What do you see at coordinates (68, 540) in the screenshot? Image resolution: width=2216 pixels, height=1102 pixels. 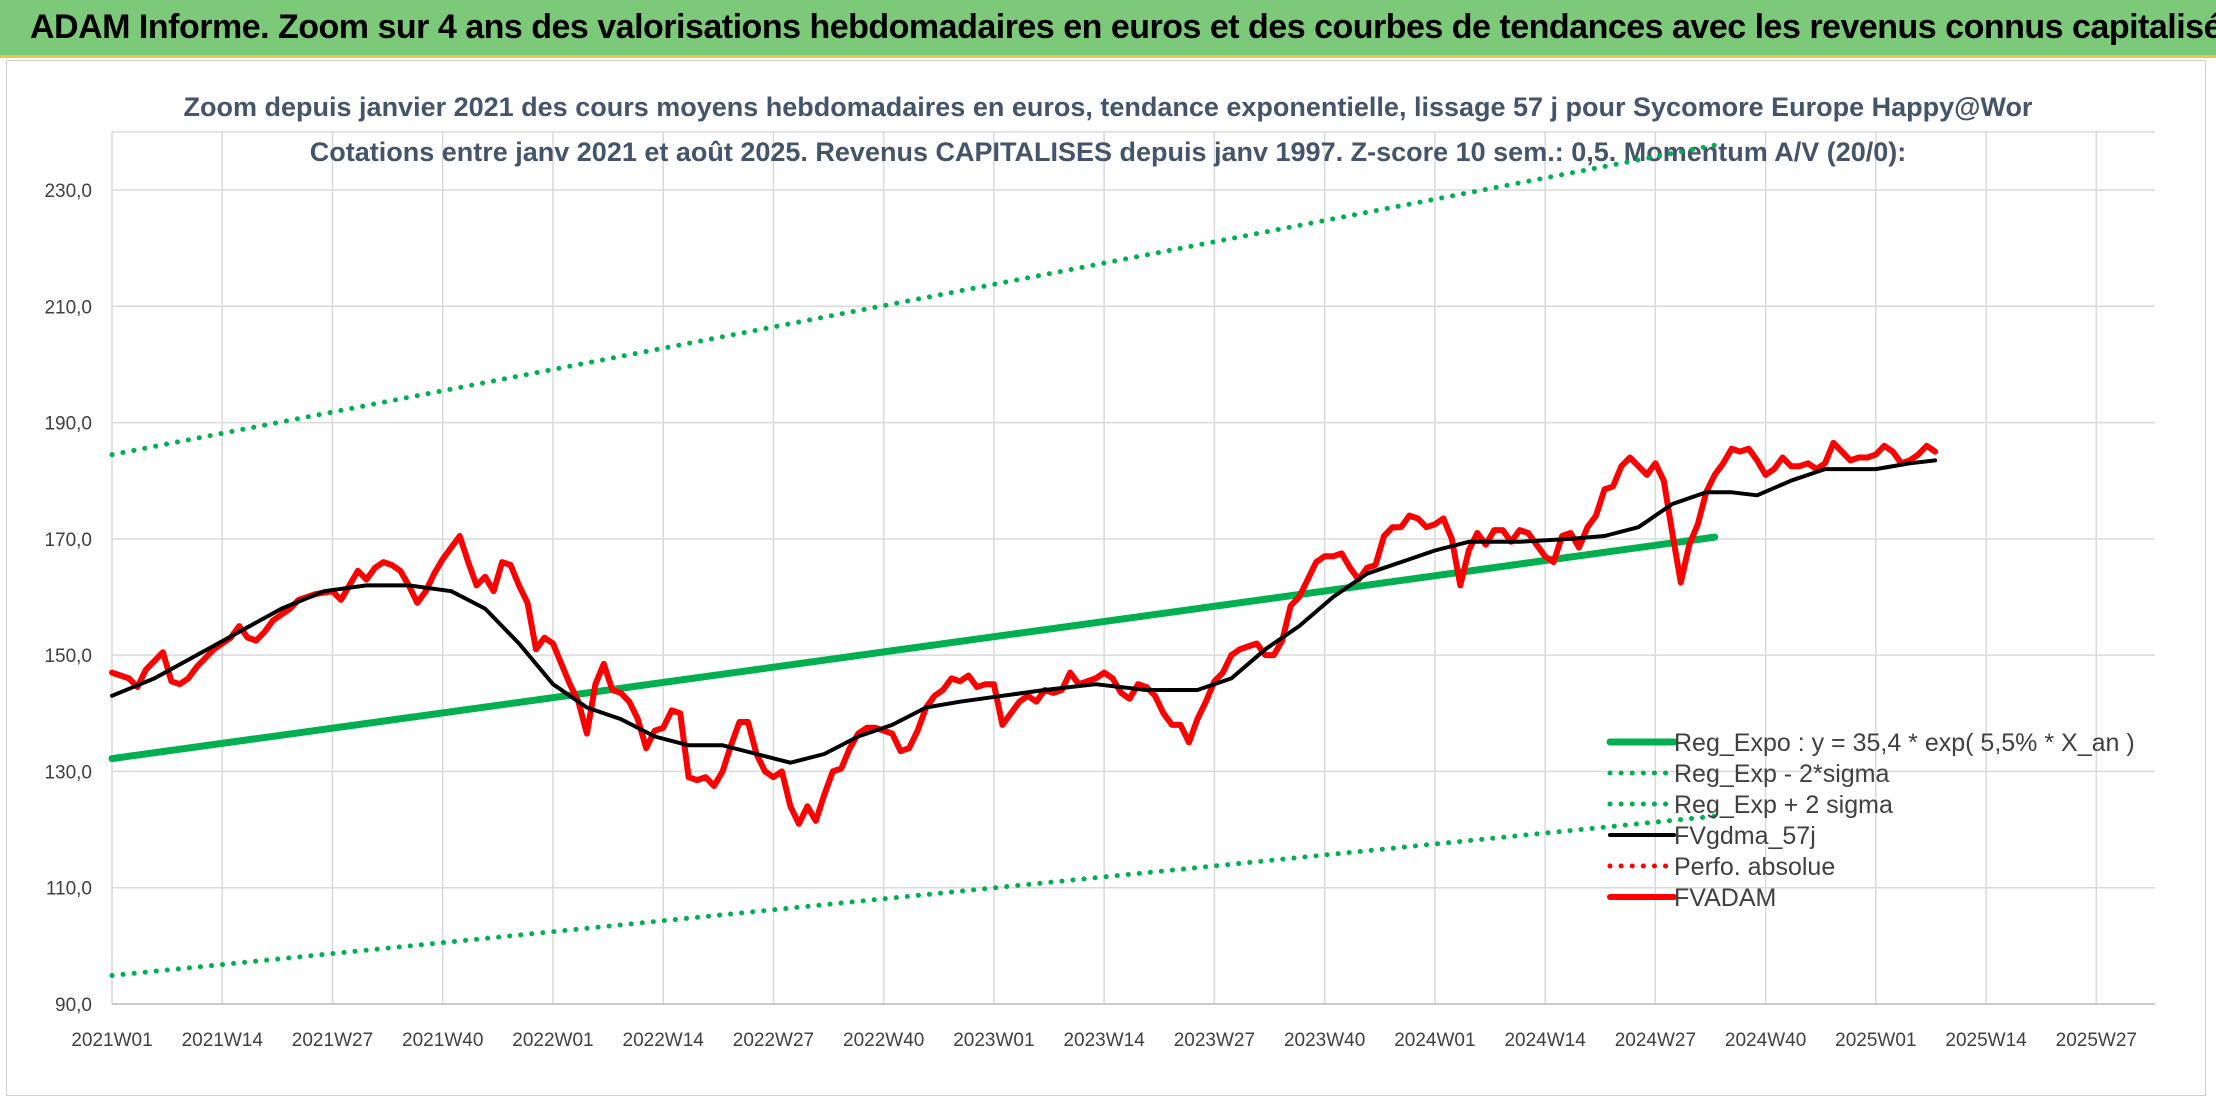 I see `y-tick-label: 170,0` at bounding box center [68, 540].